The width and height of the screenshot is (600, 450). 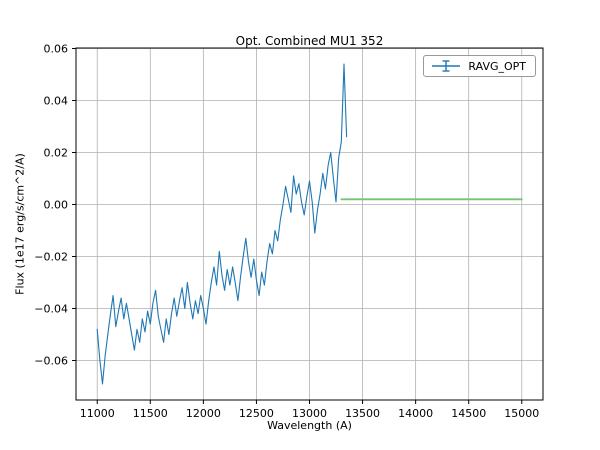 What do you see at coordinates (497, 66) in the screenshot?
I see `legend-label: RAVG_OPT` at bounding box center [497, 66].